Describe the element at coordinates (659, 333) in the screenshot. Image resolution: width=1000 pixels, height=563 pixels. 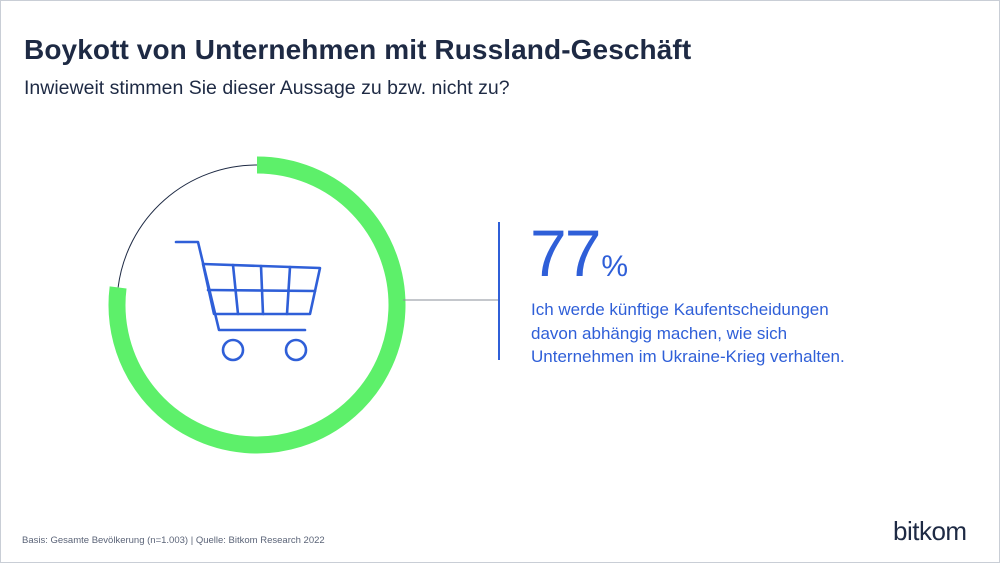
I see `statement-line: davon abhängig machen, wie sich` at that location.